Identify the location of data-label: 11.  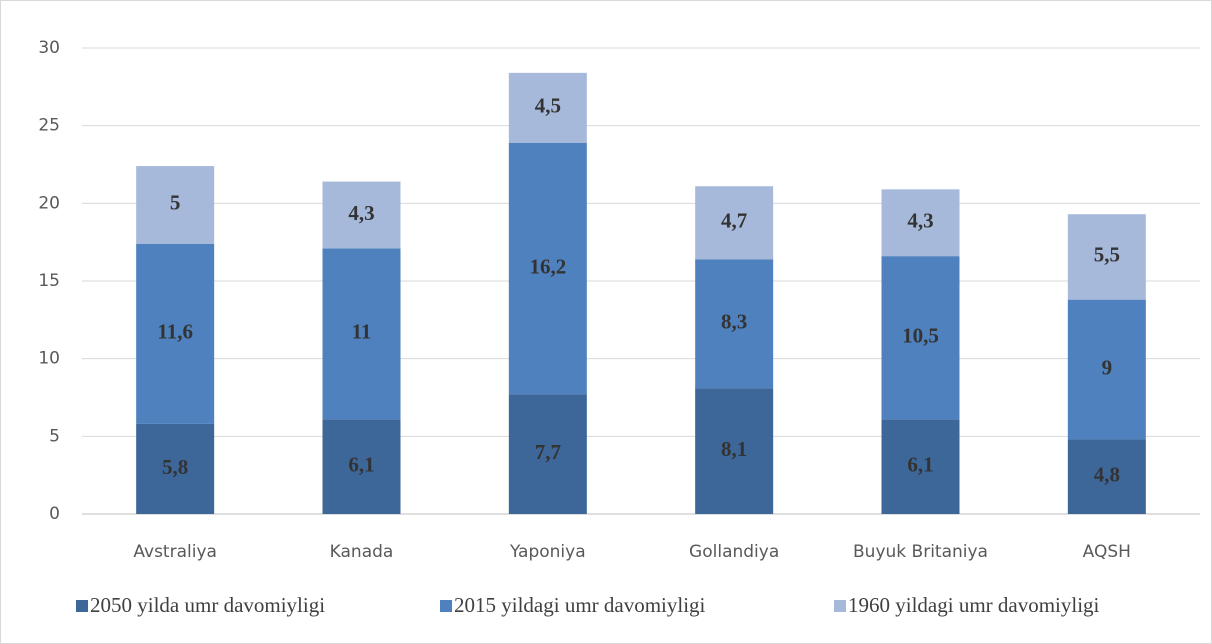
(362, 332).